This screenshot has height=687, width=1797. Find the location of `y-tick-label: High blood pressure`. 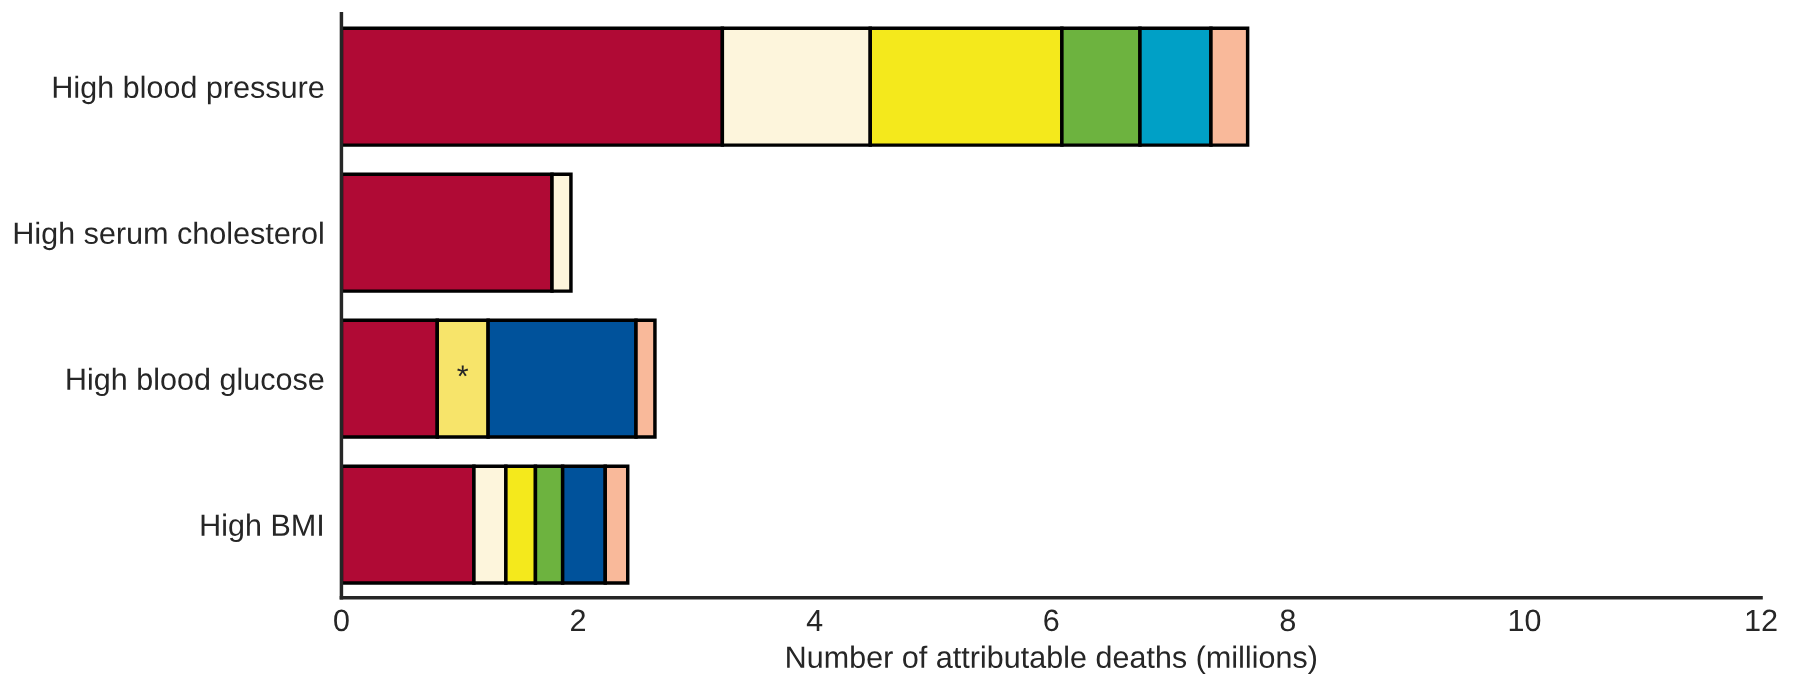

y-tick-label: High blood pressure is located at coordinates (188, 90).